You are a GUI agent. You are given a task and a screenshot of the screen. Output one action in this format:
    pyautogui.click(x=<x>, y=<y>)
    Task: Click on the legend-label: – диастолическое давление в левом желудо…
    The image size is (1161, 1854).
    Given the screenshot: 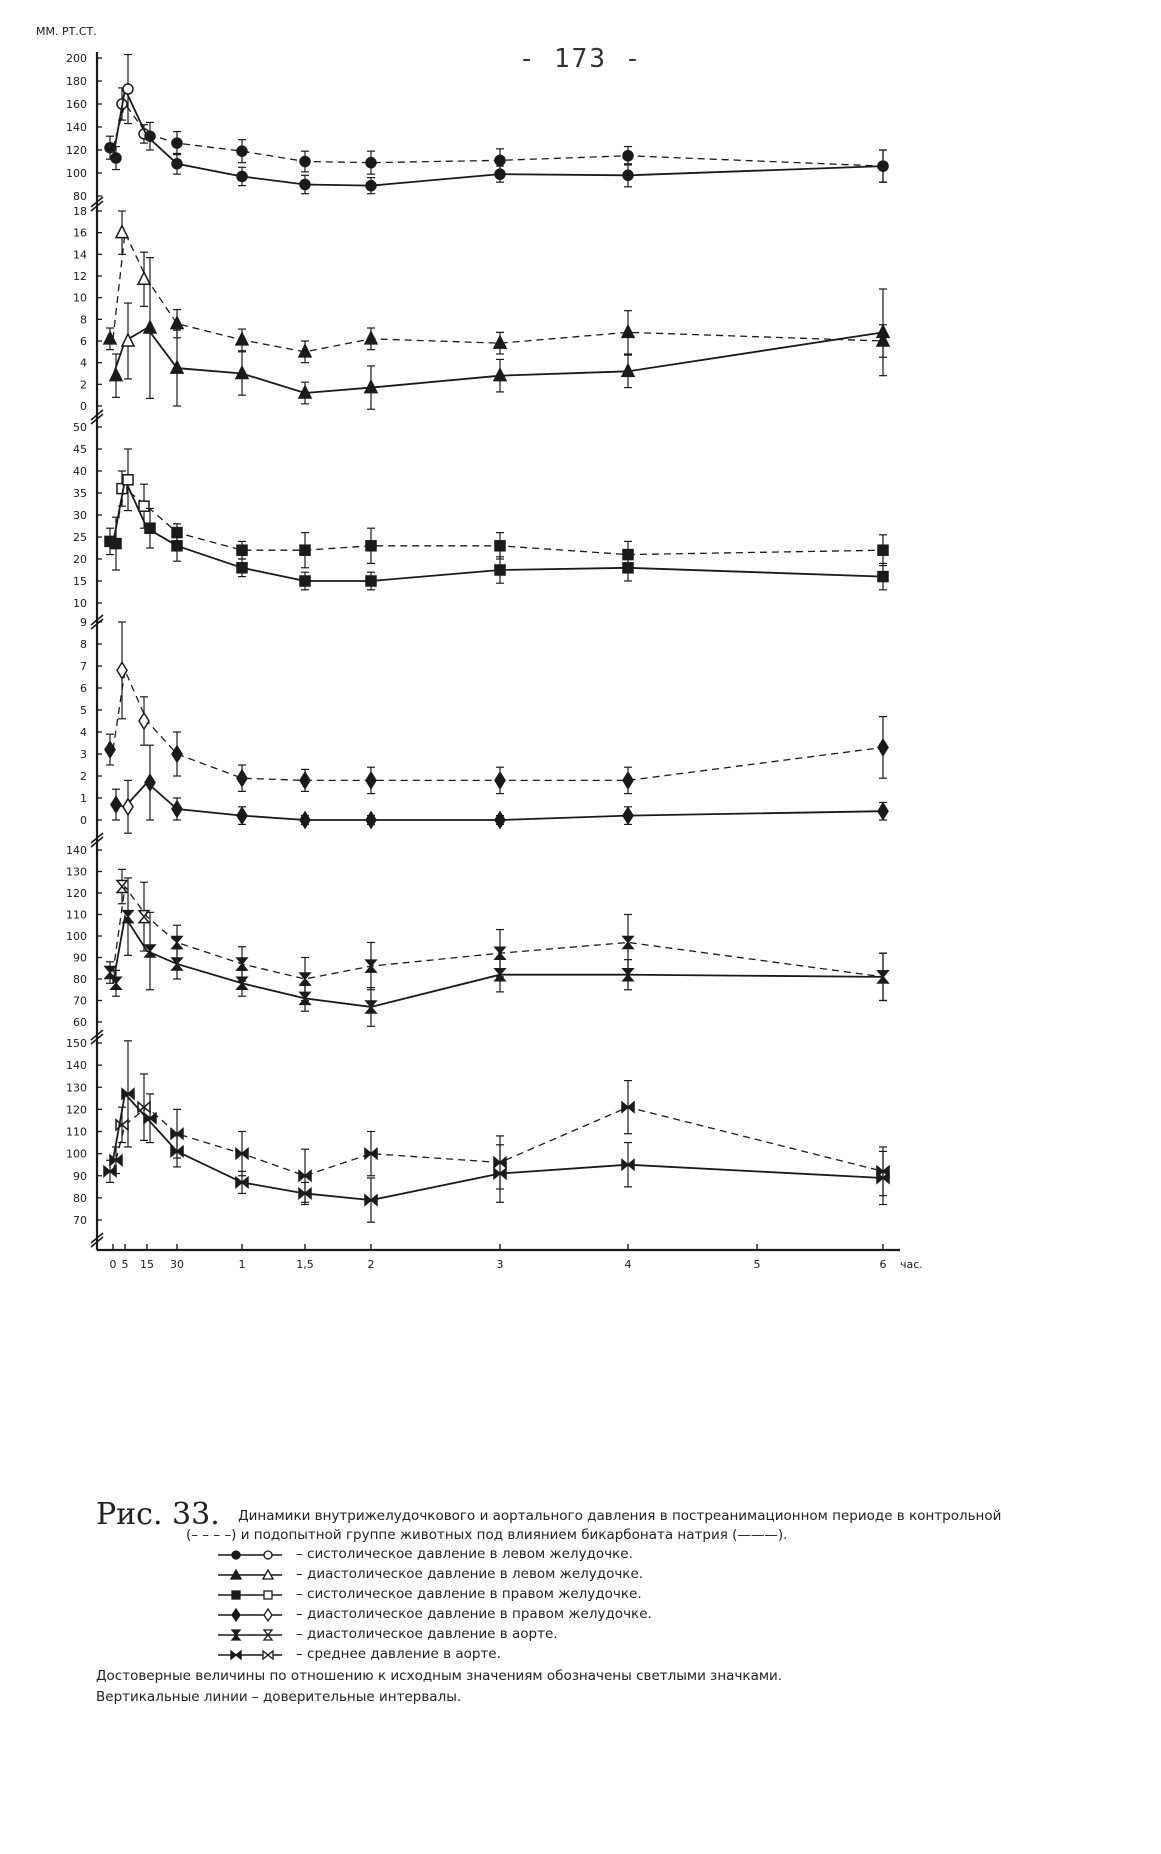 What is the action you would take?
    pyautogui.click(x=470, y=1574)
    